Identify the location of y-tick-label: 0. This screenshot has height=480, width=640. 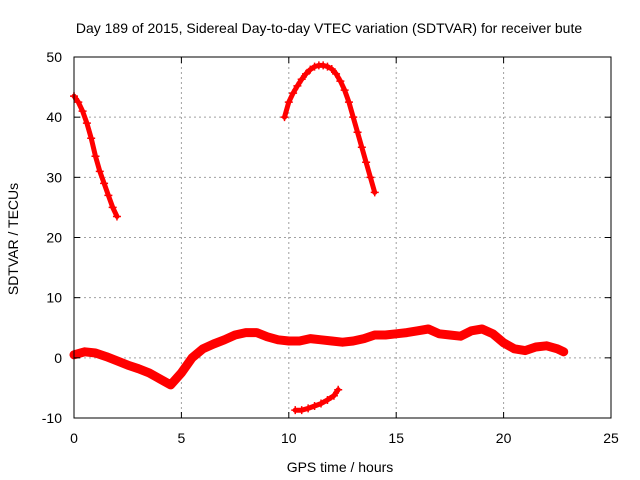
(58, 358).